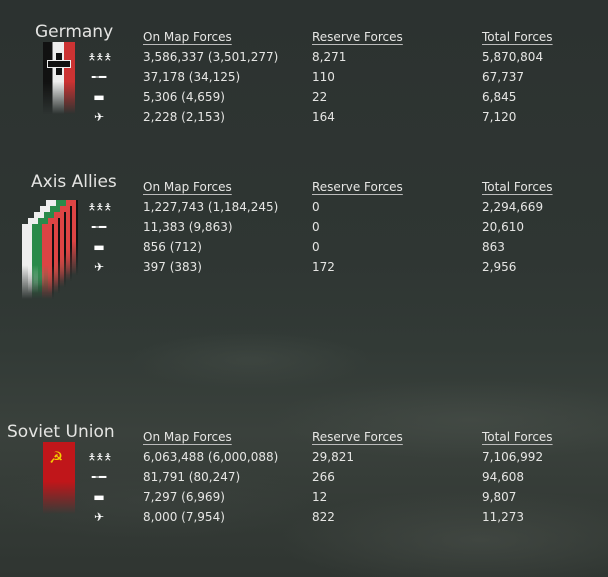  Describe the element at coordinates (61, 432) in the screenshot. I see `faction-name: Soviet Union` at that location.